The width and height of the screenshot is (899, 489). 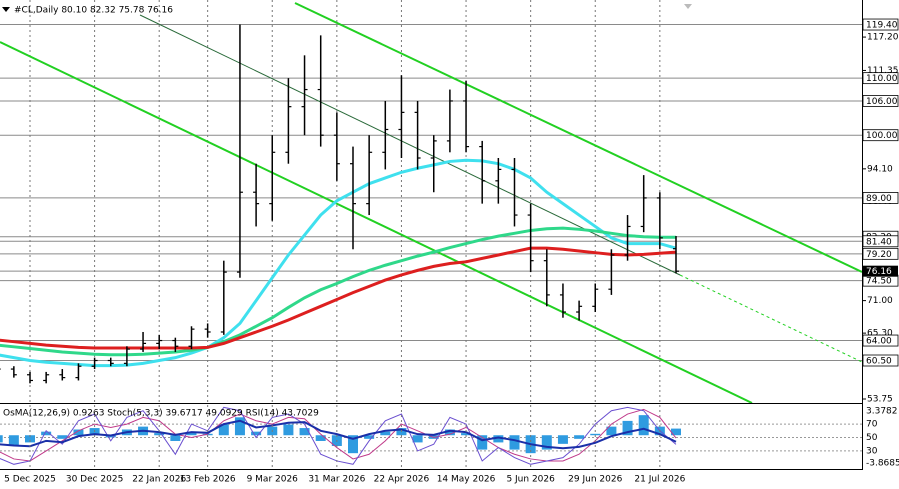 I want to click on stoch-signal-line, so click(x=338, y=435).